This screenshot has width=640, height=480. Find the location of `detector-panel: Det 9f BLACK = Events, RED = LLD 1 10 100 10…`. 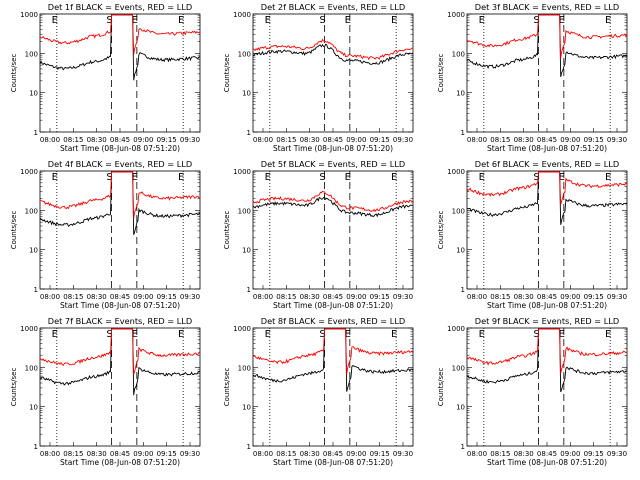

detector-panel: Det 9f BLACK = Events, RED = LLD 1 10 100 10… is located at coordinates (532, 391).